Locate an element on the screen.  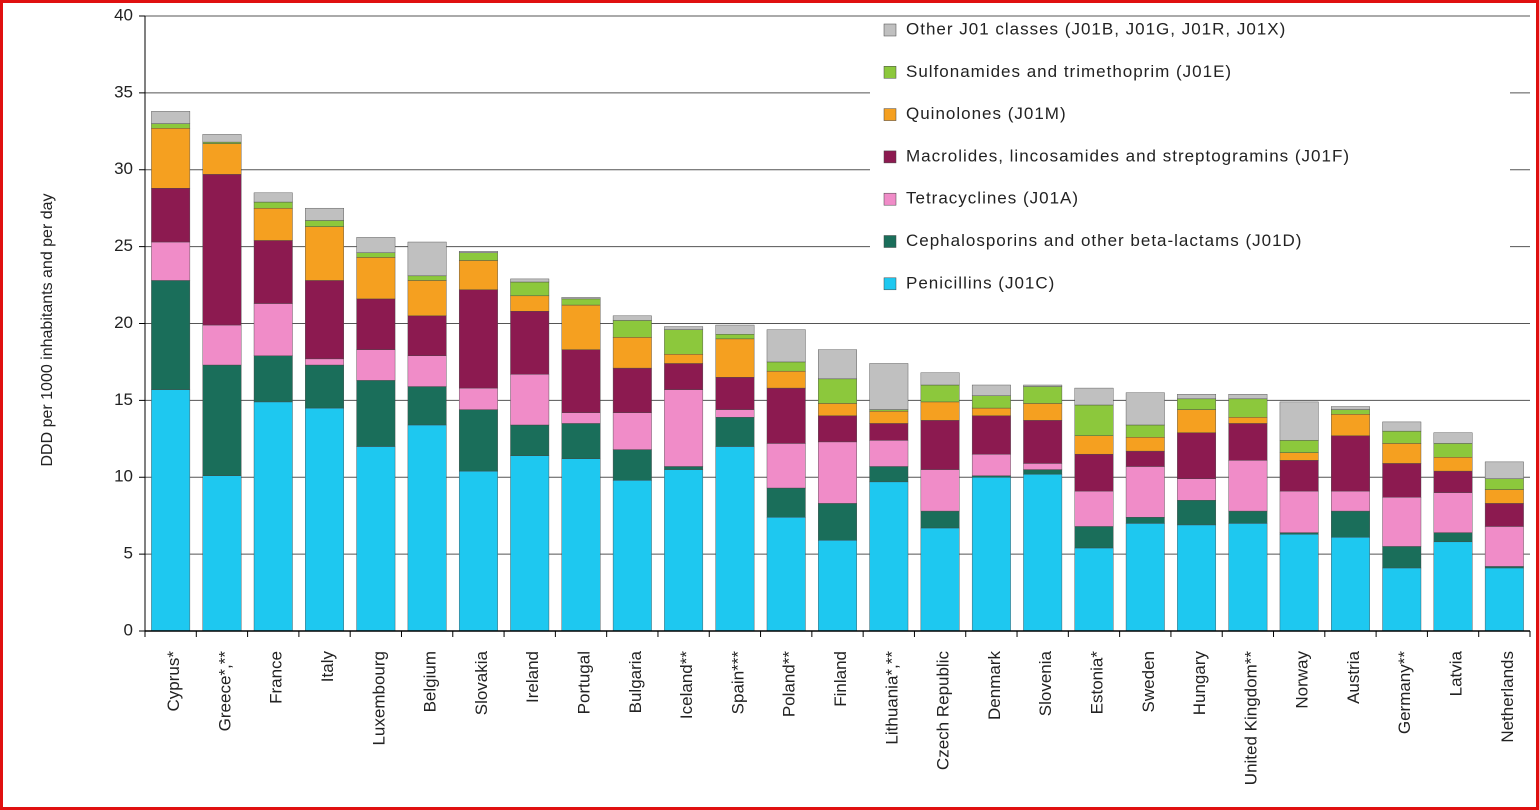
x-tick-label: Greece*,** is located at coordinates (224, 691).